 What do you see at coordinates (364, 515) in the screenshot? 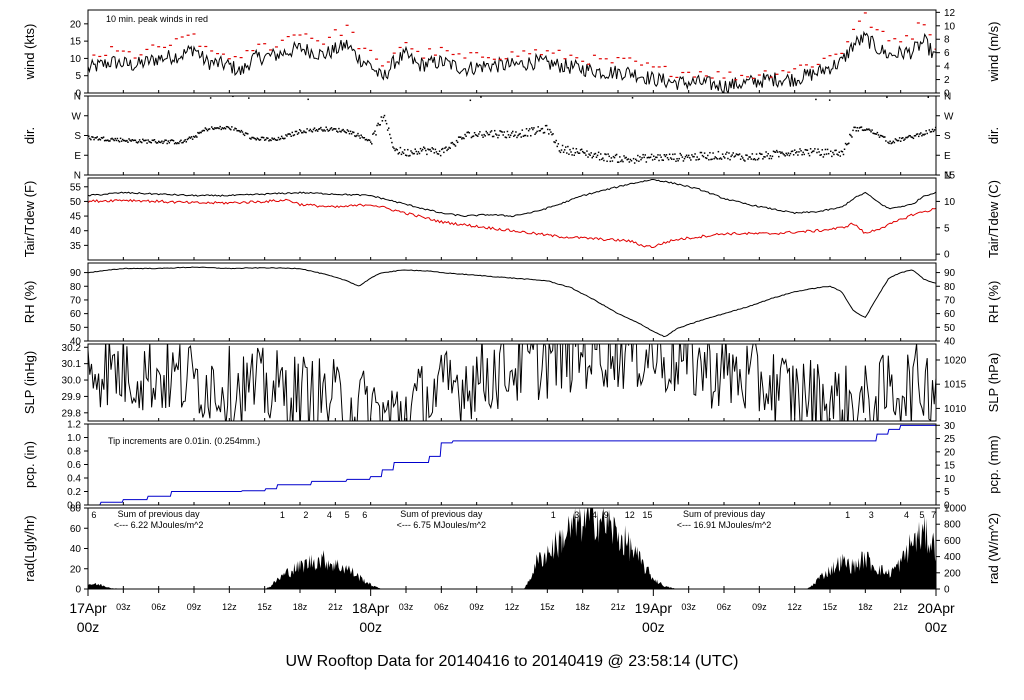
I see `rad-hour-label: 6` at bounding box center [364, 515].